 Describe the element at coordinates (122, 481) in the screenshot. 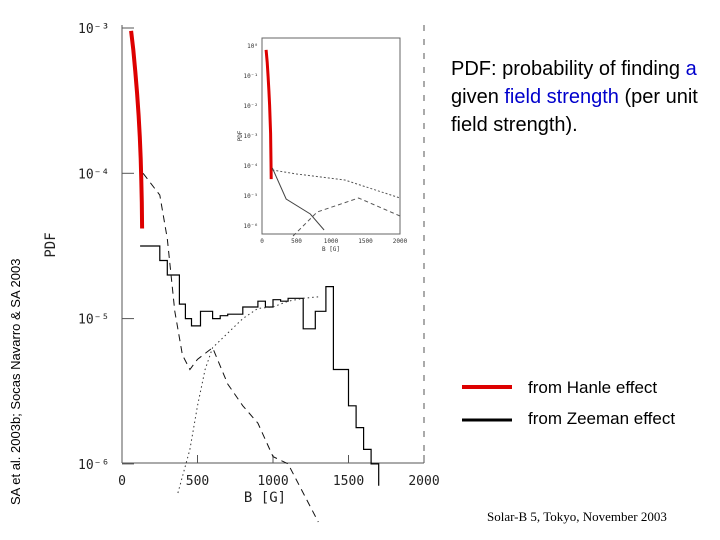

I see `x-tick-label: 0` at that location.